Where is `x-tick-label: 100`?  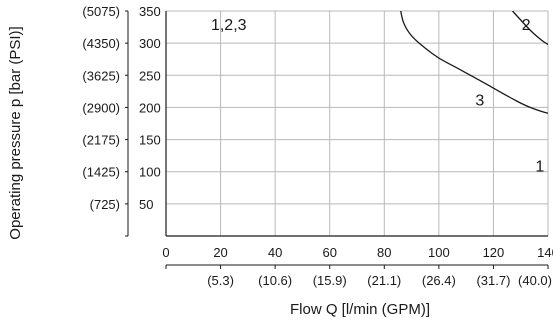
x-tick-label: 100 is located at coordinates (439, 252).